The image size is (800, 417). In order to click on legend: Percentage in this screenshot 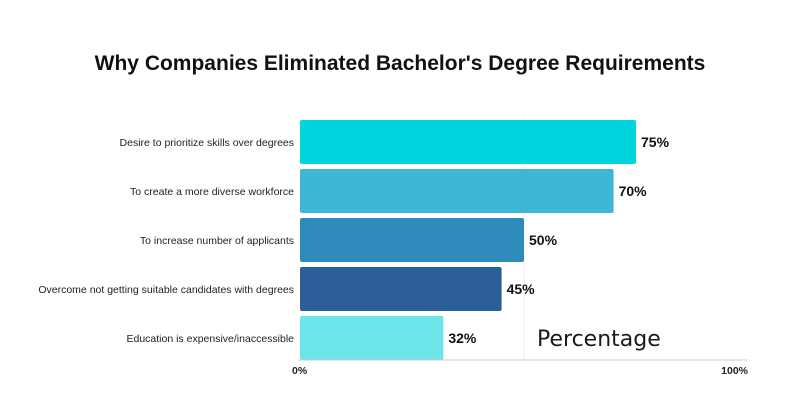, I will do `click(599, 339)`.